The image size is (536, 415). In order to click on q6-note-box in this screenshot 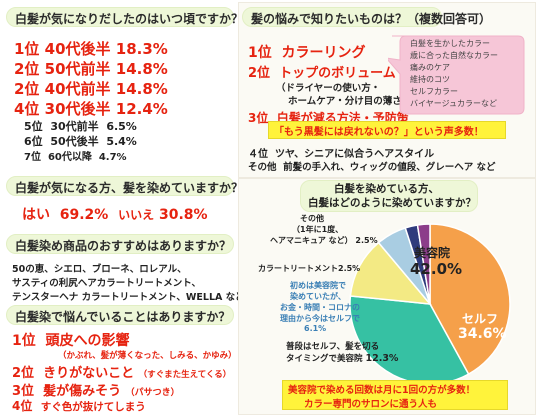, I will do `click(395, 395)`.